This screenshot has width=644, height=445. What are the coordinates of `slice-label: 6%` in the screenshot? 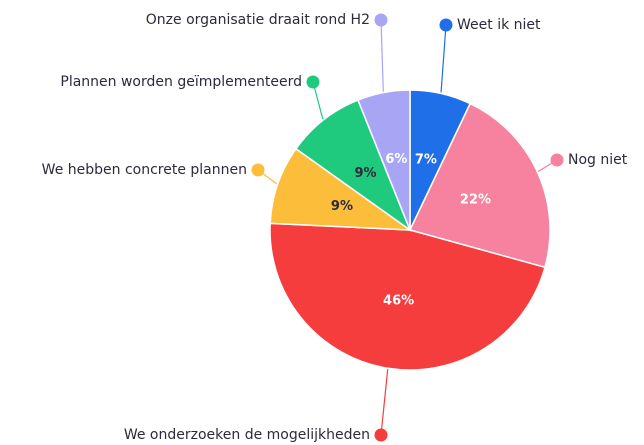 It's located at (396, 159).